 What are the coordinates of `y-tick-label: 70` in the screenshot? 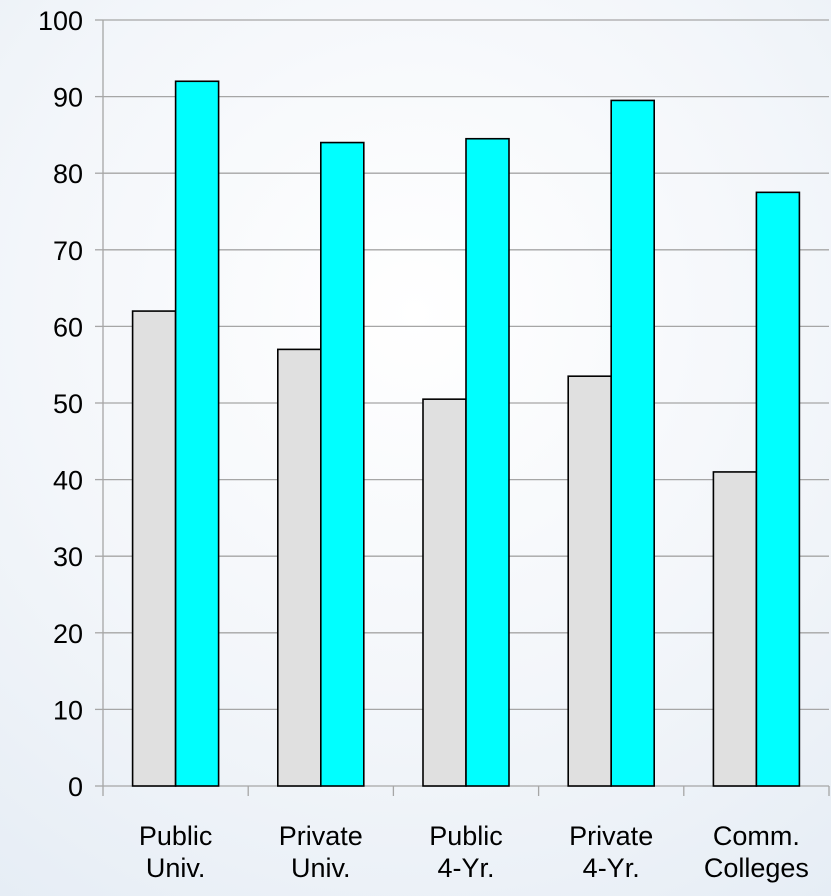 It's located at (68, 251).